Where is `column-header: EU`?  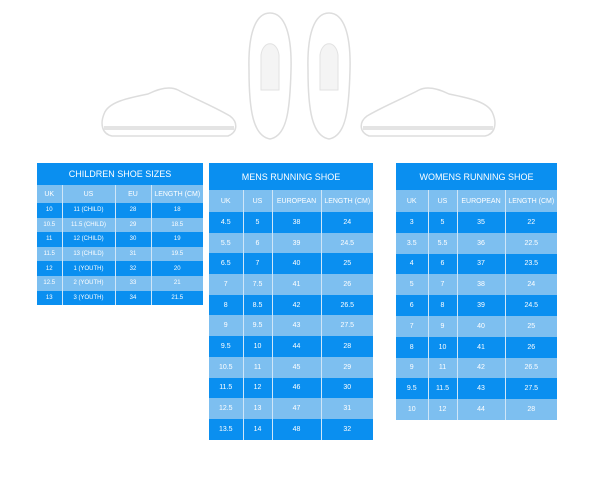 column-header: EU is located at coordinates (132, 194).